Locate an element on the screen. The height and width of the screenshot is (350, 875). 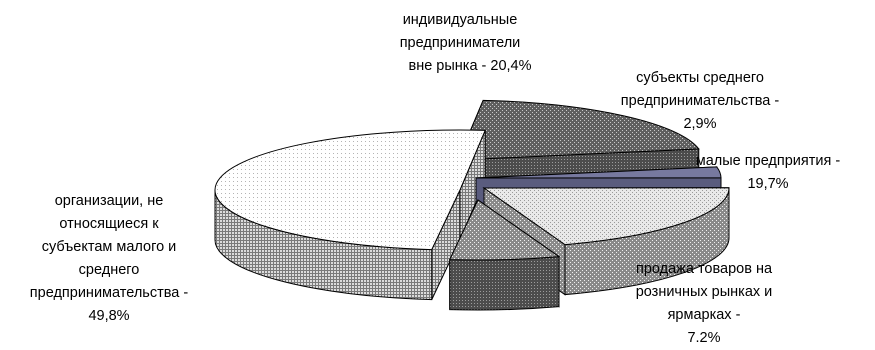
slice-top-retail is located at coordinates (504, 230).